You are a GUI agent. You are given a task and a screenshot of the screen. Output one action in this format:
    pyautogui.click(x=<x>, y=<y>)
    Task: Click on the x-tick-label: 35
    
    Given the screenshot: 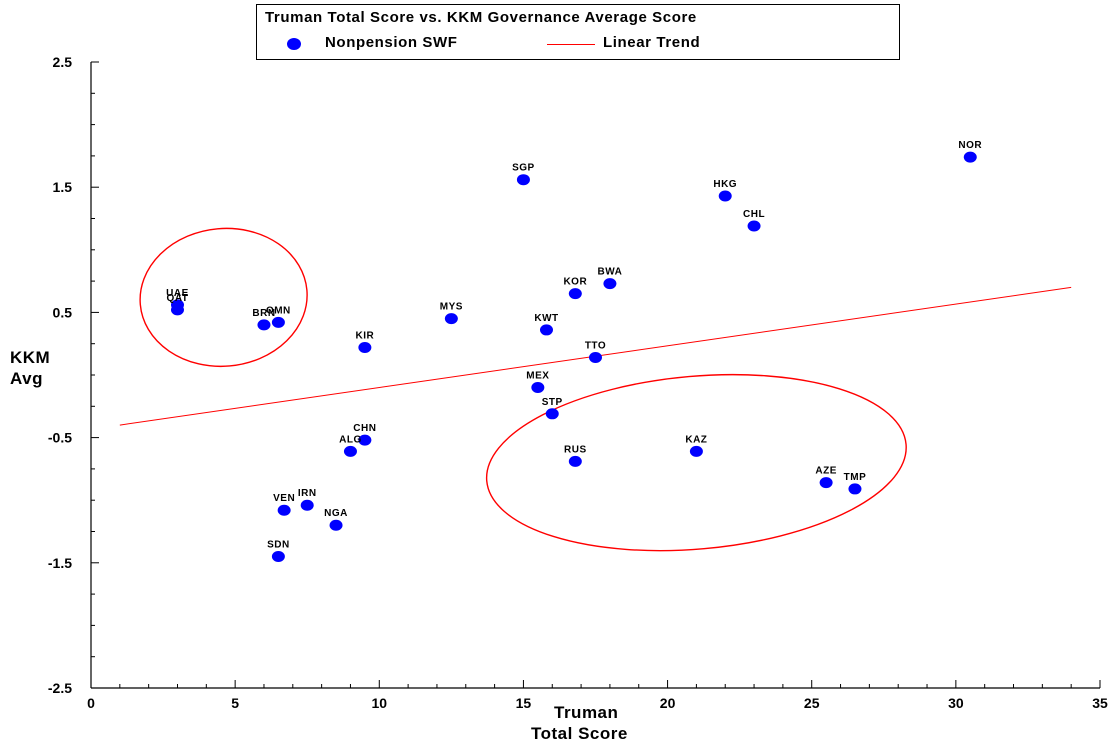 What is the action you would take?
    pyautogui.click(x=1100, y=703)
    